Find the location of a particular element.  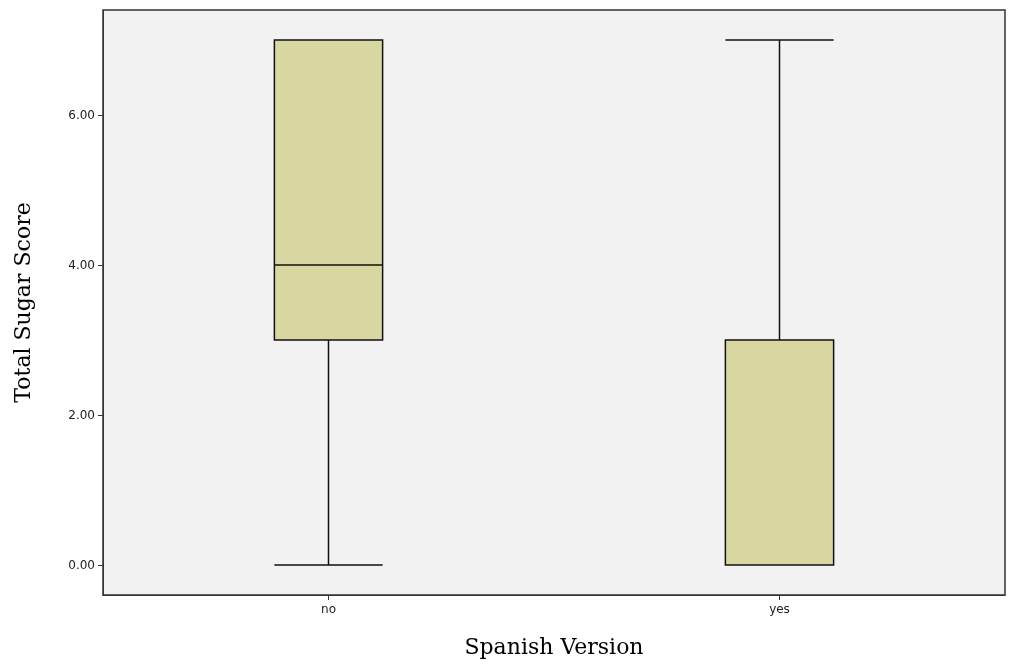

x-axis-title: Spanish Version is located at coordinates (554, 646).